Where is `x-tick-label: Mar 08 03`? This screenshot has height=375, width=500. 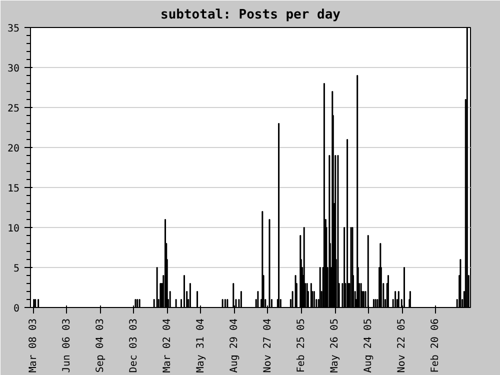 x-tick-label: Mar 08 03 is located at coordinates (33, 345).